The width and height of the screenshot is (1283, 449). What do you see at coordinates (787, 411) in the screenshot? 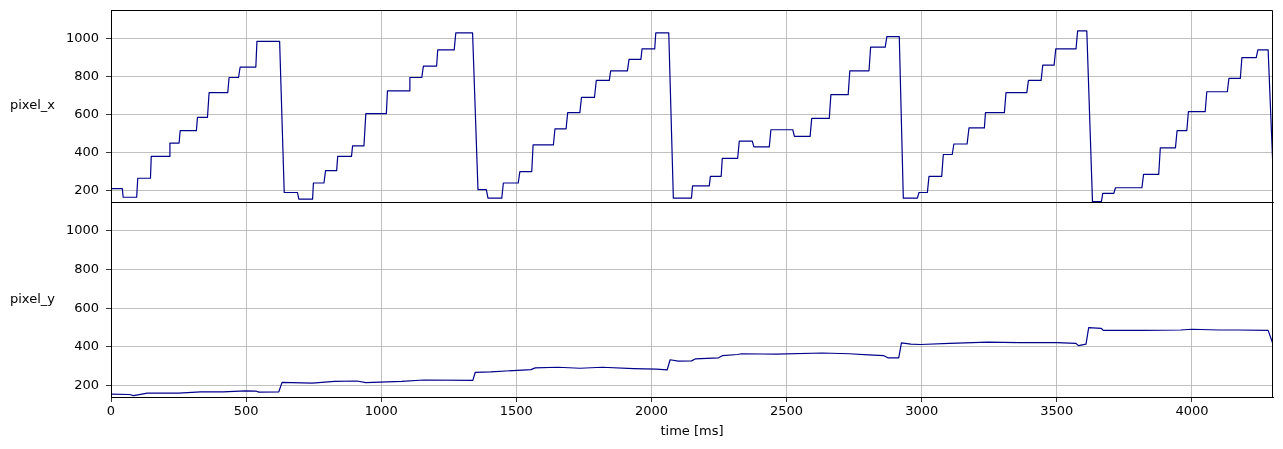
I see `x-tick-label: 2500` at bounding box center [787, 411].